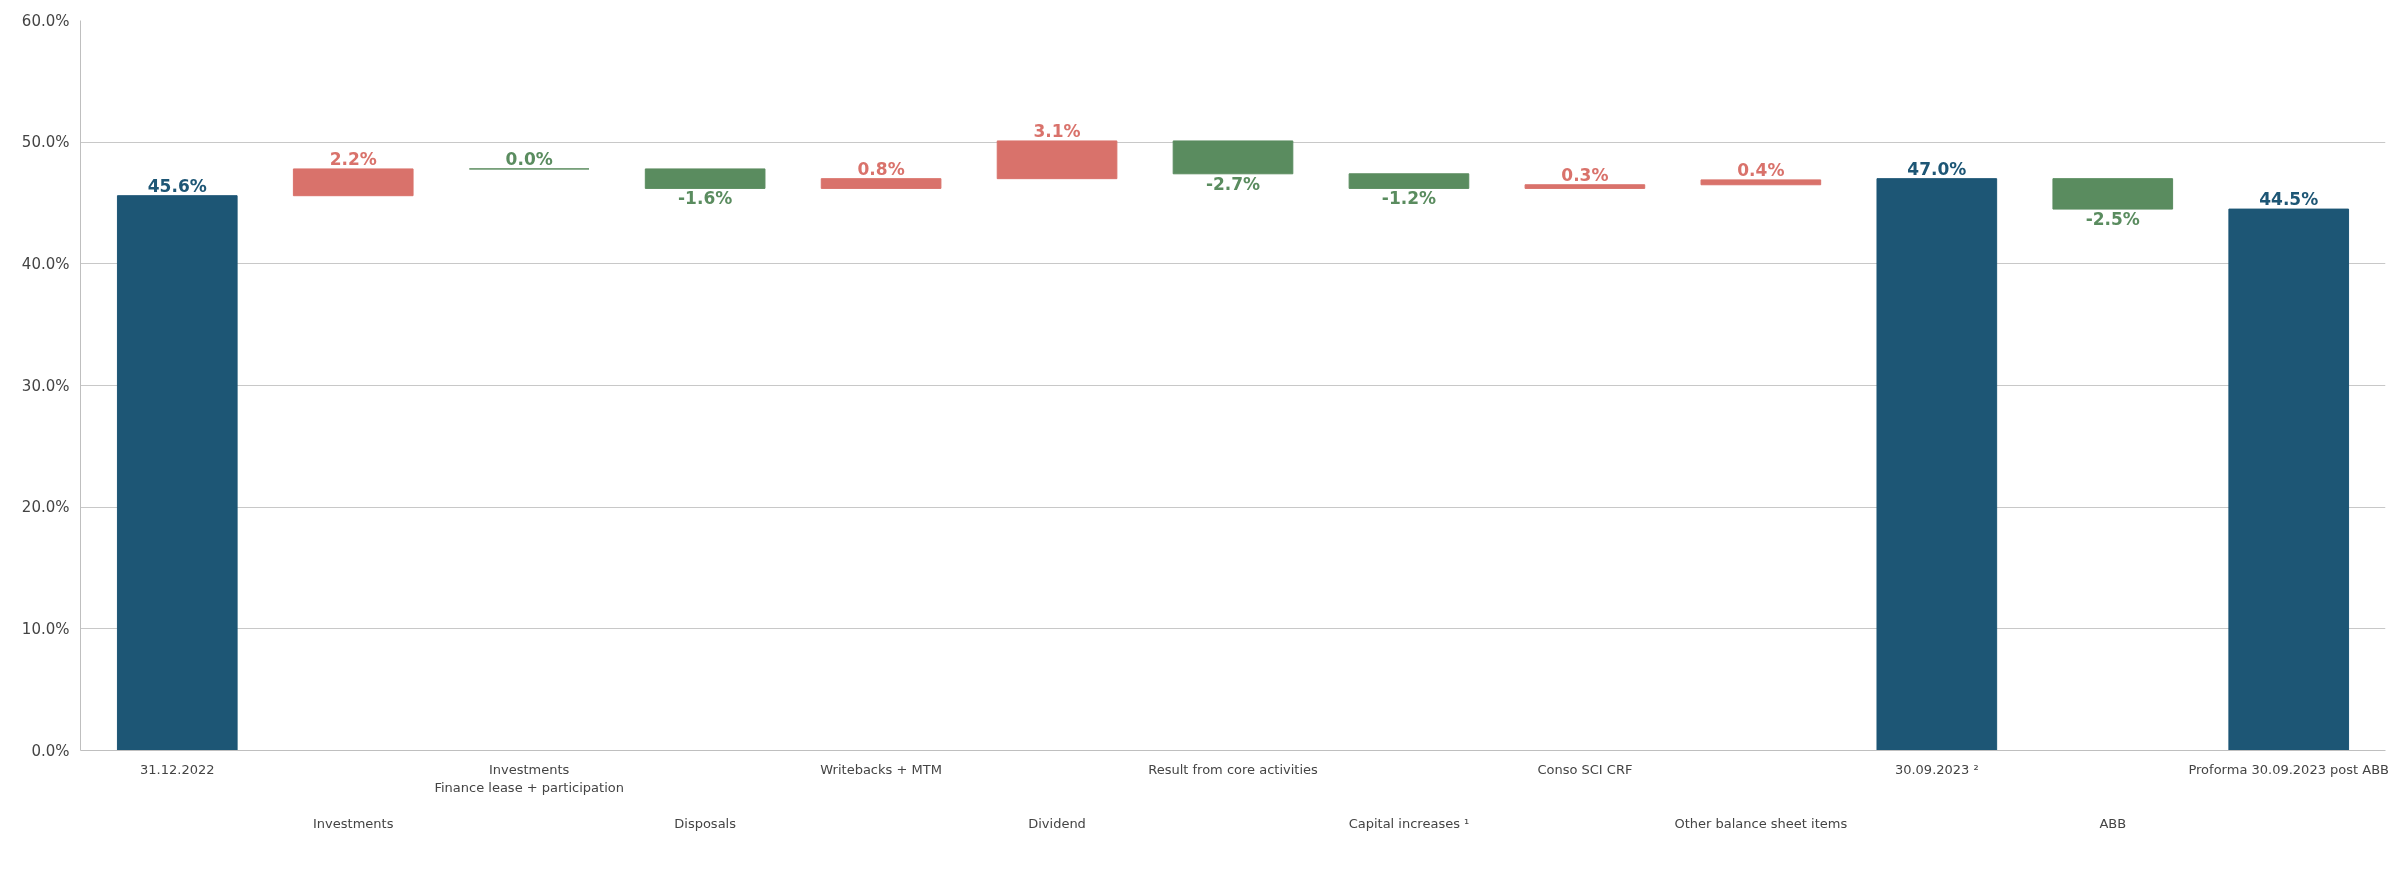 This screenshot has width=2402, height=878. I want to click on y-tick-label: 30.0%, so click(45, 385).